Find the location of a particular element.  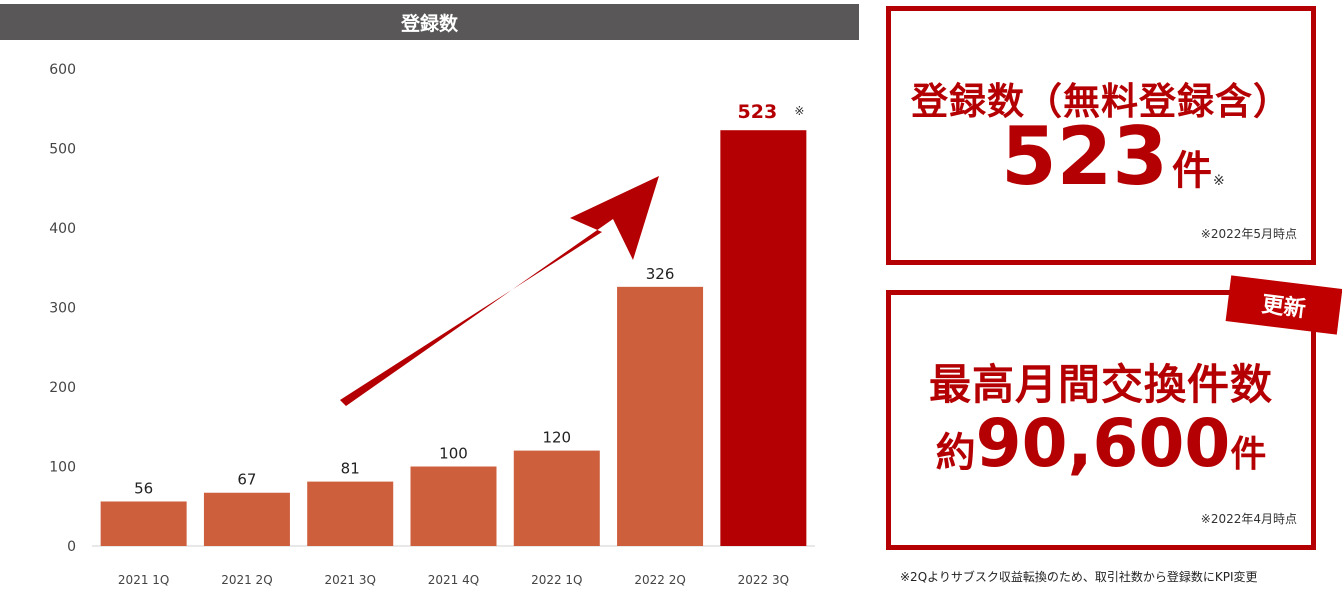

registrations-note-mark: ※ is located at coordinates (1219, 181).